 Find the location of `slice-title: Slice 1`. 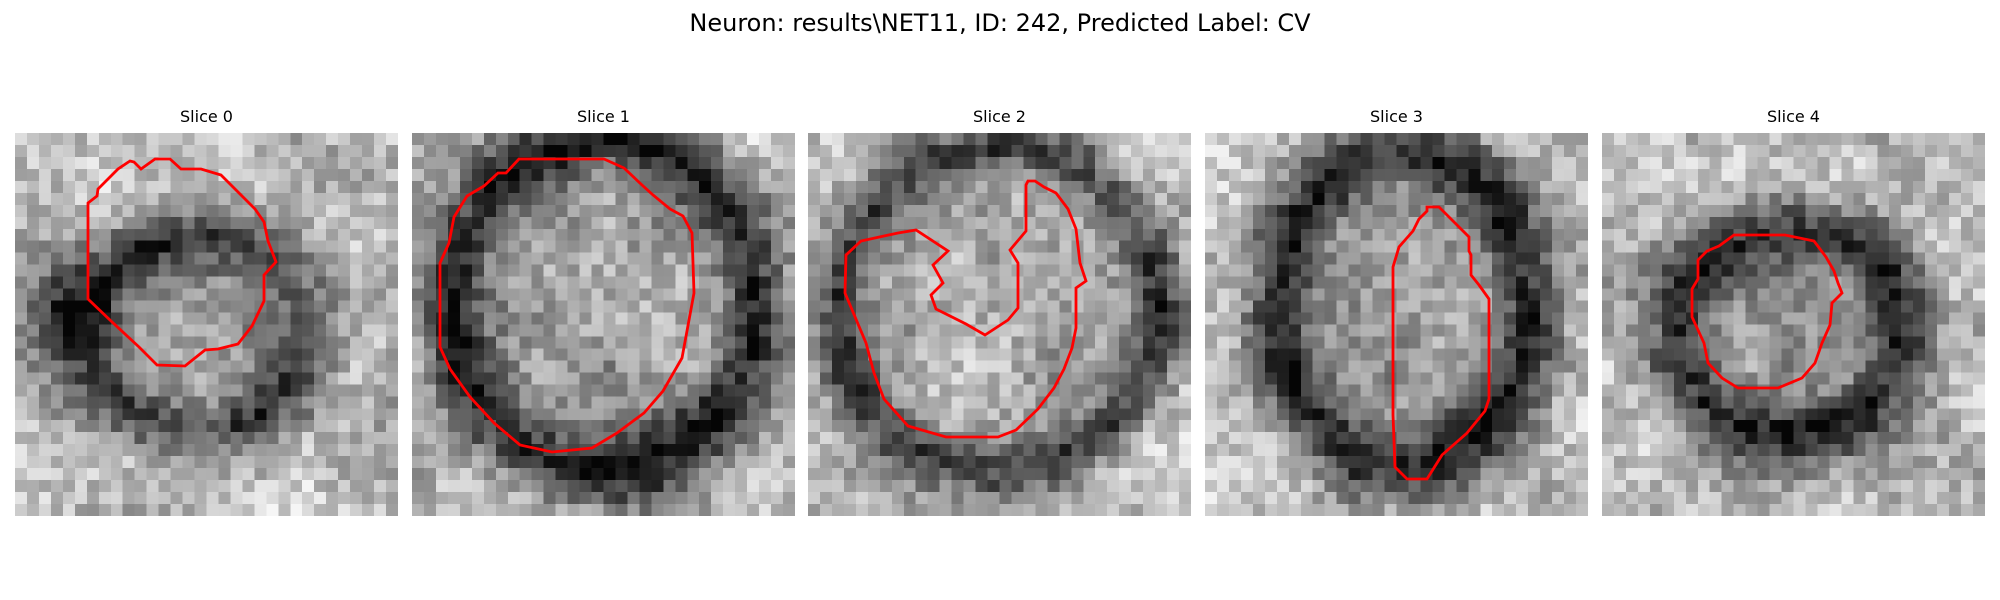

slice-title: Slice 1 is located at coordinates (603, 116).